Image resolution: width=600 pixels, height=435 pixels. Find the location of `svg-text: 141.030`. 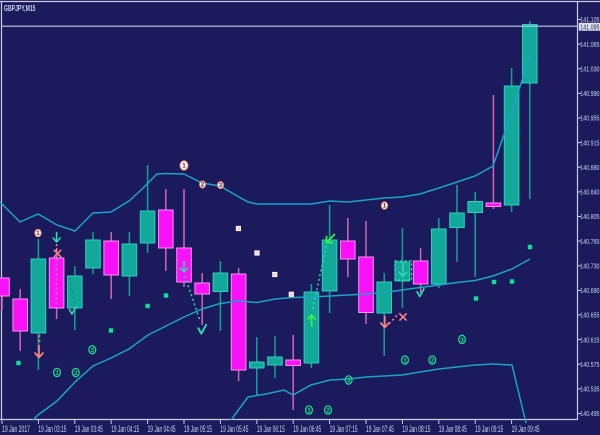

svg-text: 141.030 is located at coordinates (589, 69).